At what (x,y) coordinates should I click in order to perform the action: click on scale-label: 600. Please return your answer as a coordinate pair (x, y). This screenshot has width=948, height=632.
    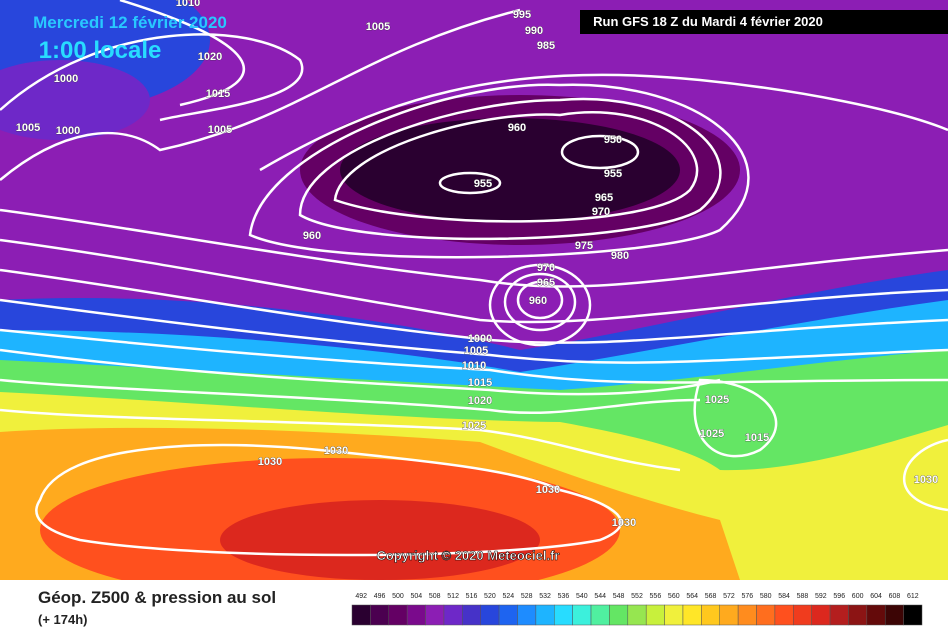
    Looking at the image, I should click on (858, 596).